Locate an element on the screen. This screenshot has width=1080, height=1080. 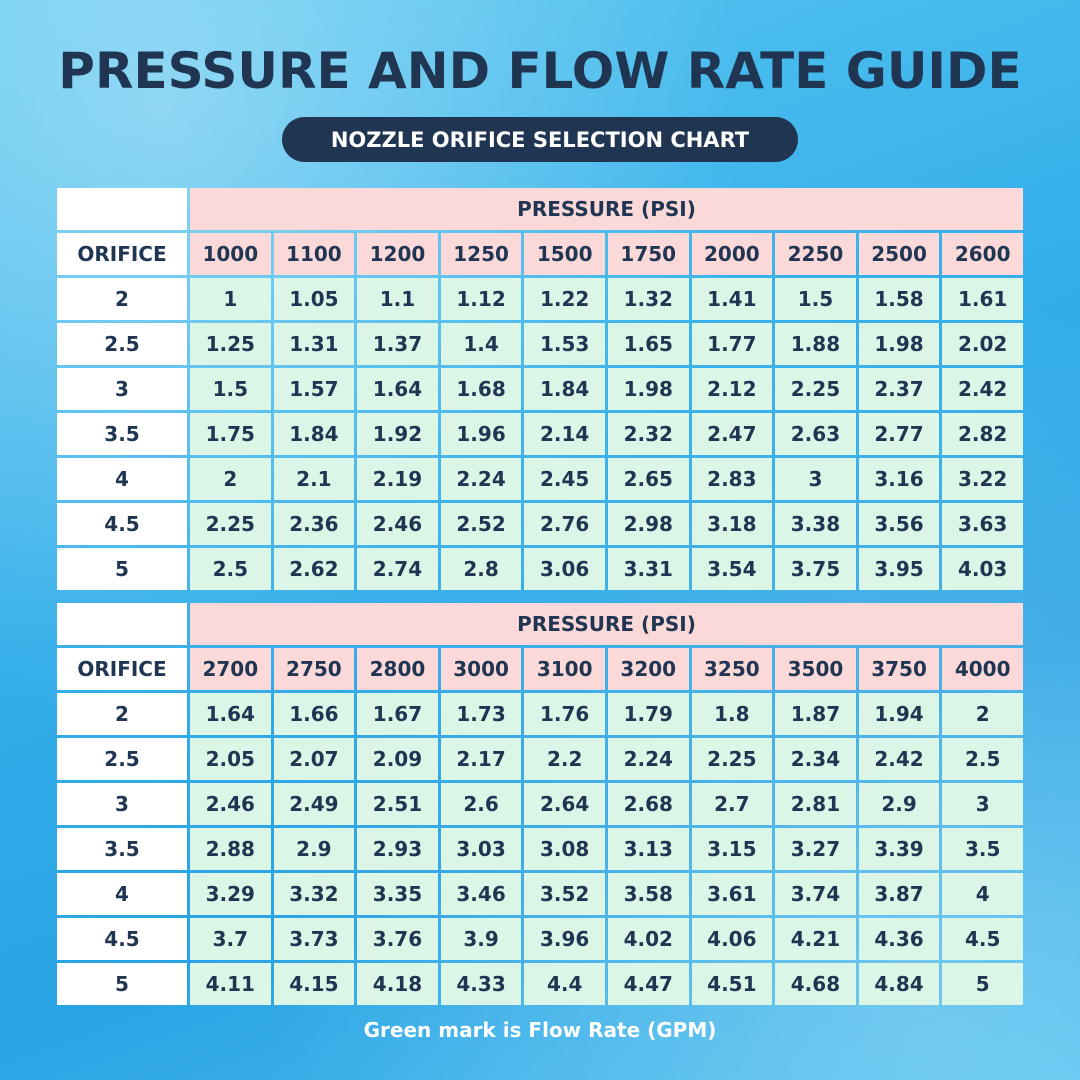
flow-rate-cell: 3.76 is located at coordinates (397, 939).